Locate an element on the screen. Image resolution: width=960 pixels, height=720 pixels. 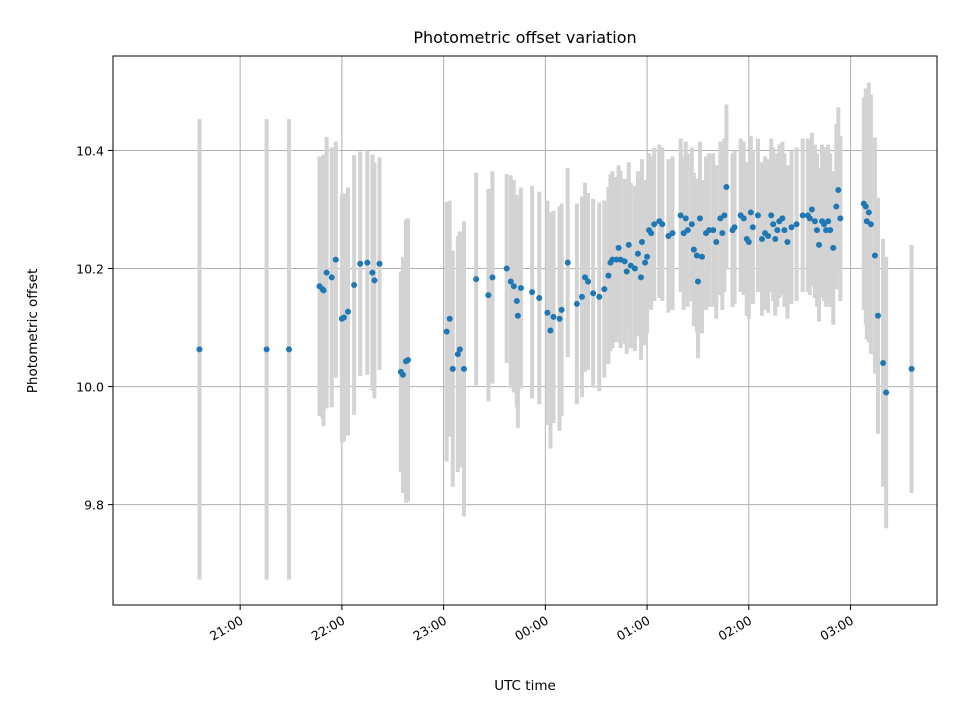
y-axis-label: Photometric offset is located at coordinates (33, 331).